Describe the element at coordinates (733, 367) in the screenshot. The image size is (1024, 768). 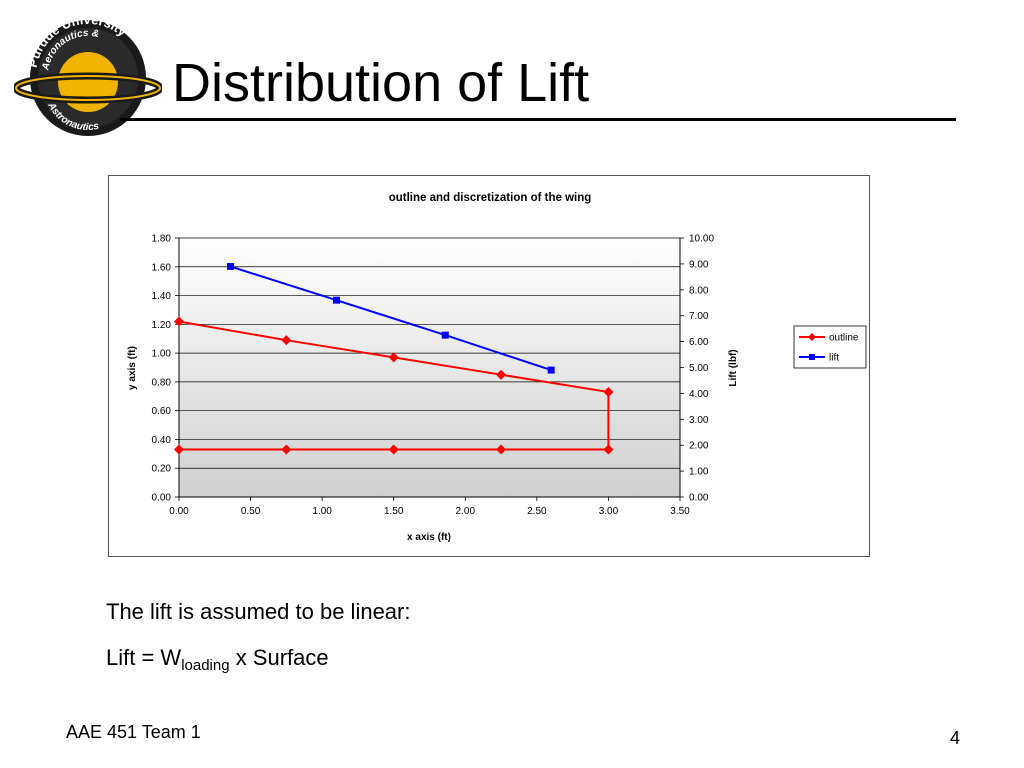
I see `y2-axis-label: Lift (lbf)` at that location.